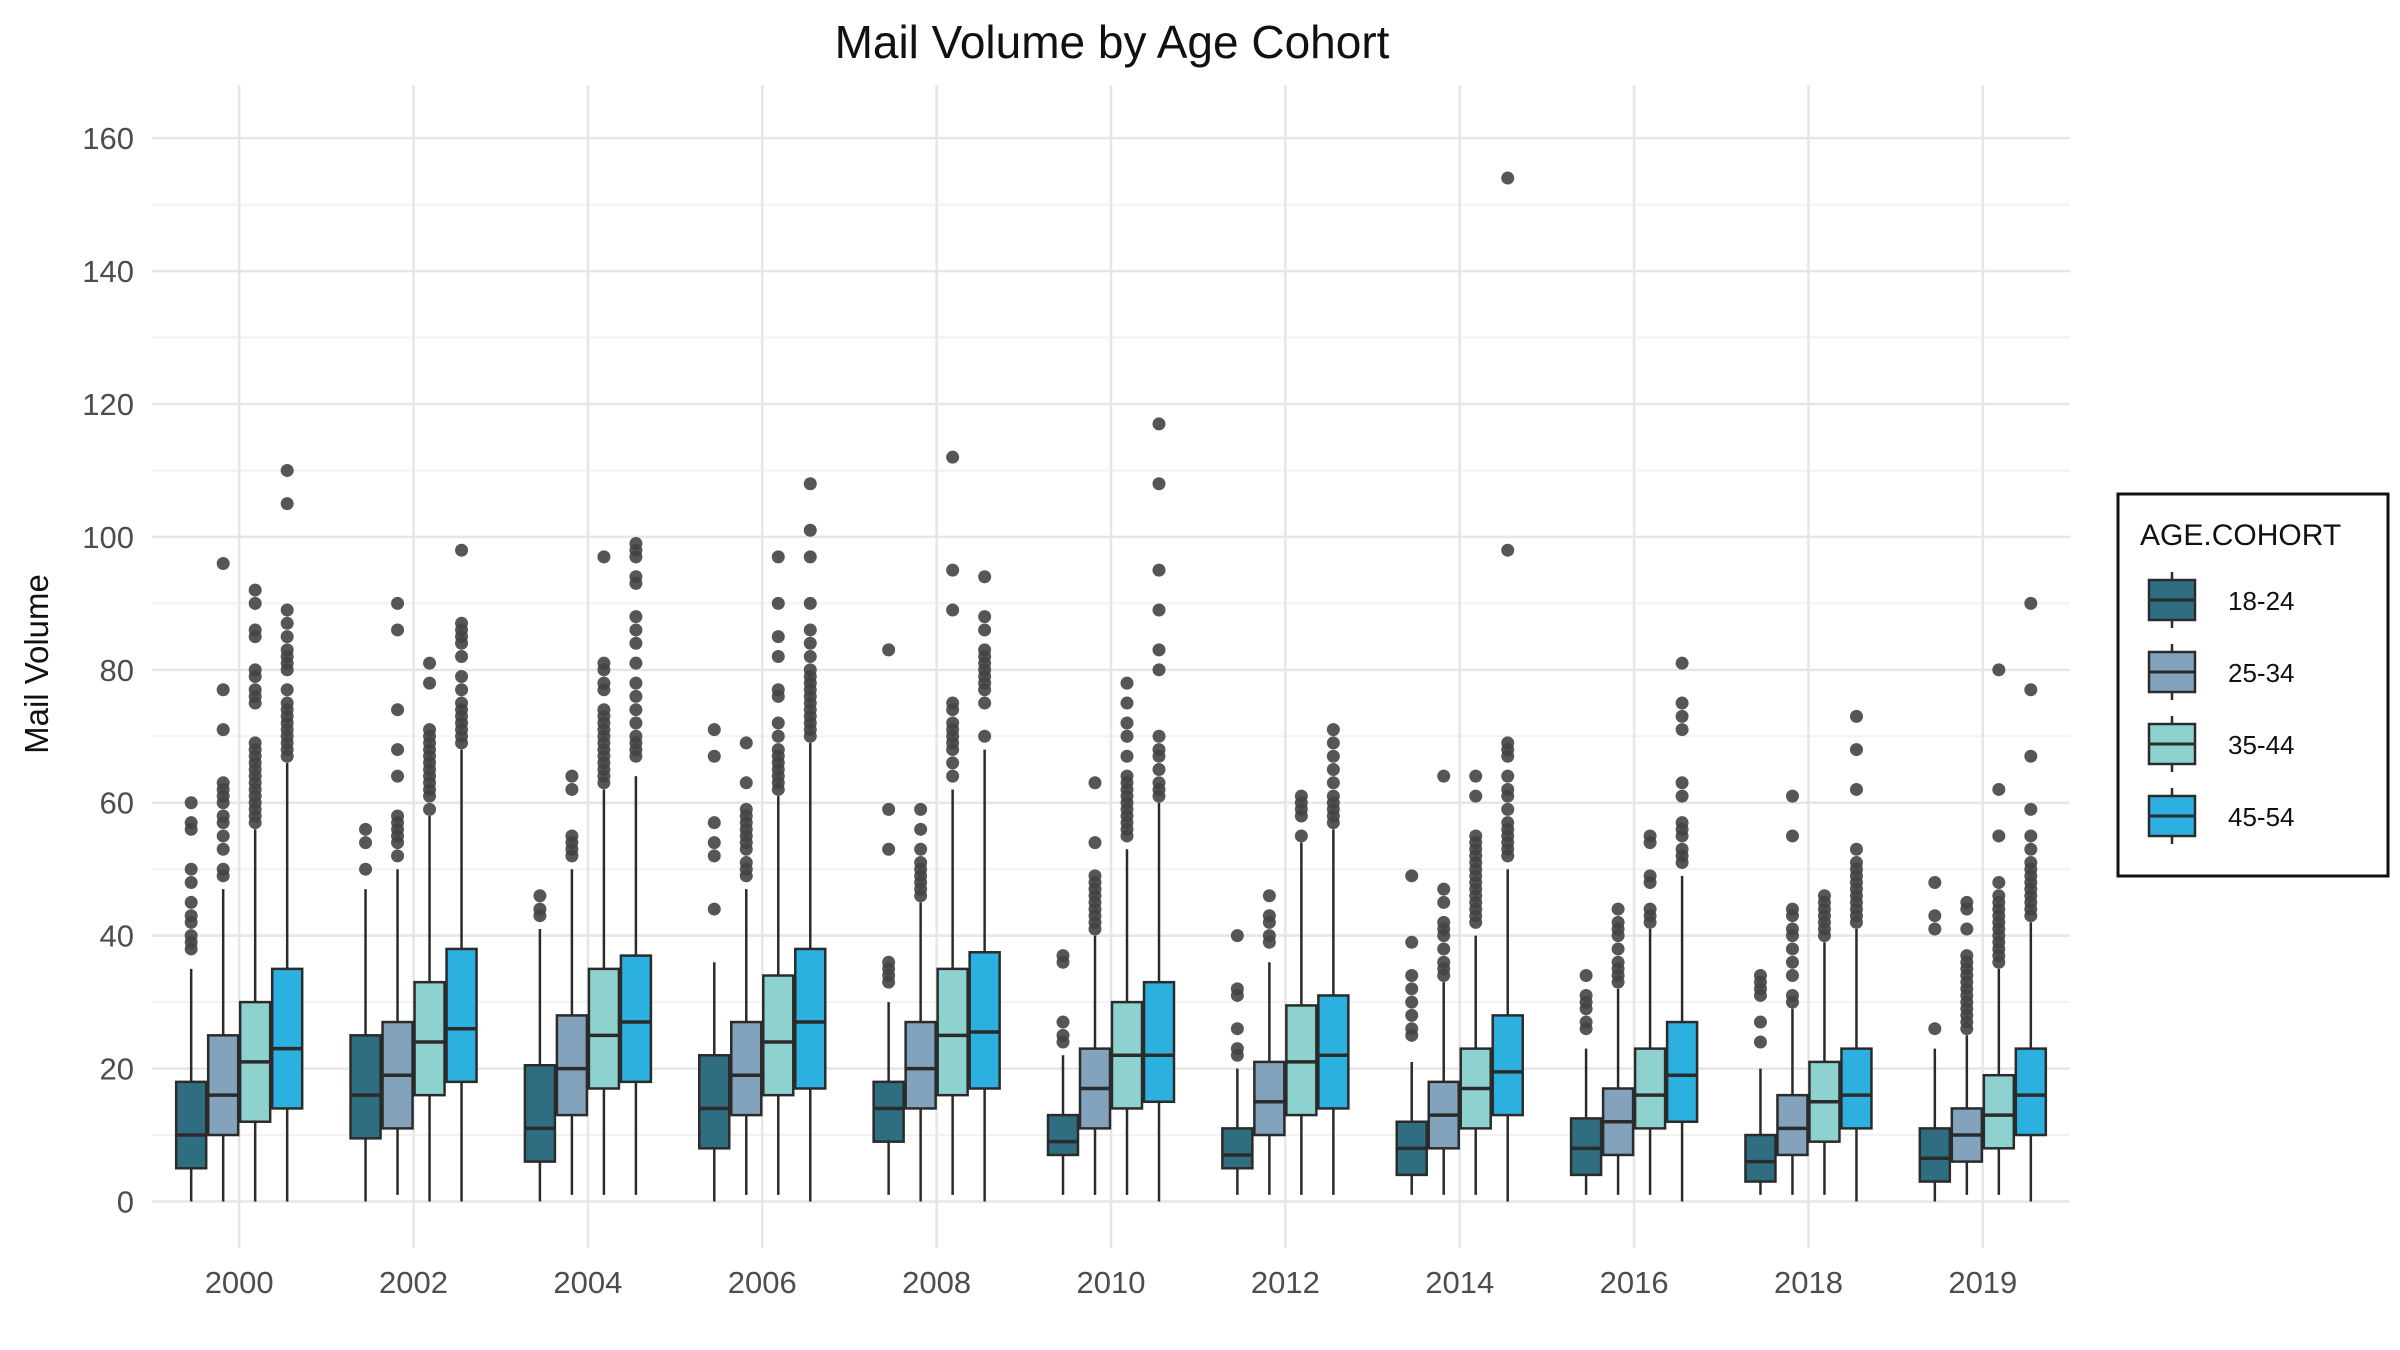  I want to click on box-18-24-2008, so click(888, 919).